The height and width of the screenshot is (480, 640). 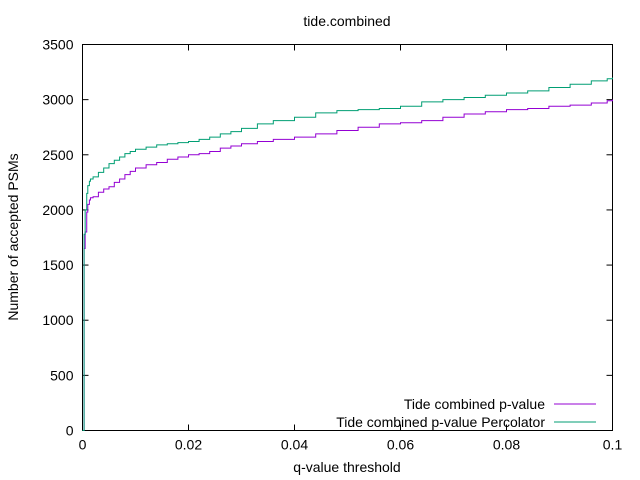 What do you see at coordinates (57, 210) in the screenshot?
I see `y-tick-label: 2000` at bounding box center [57, 210].